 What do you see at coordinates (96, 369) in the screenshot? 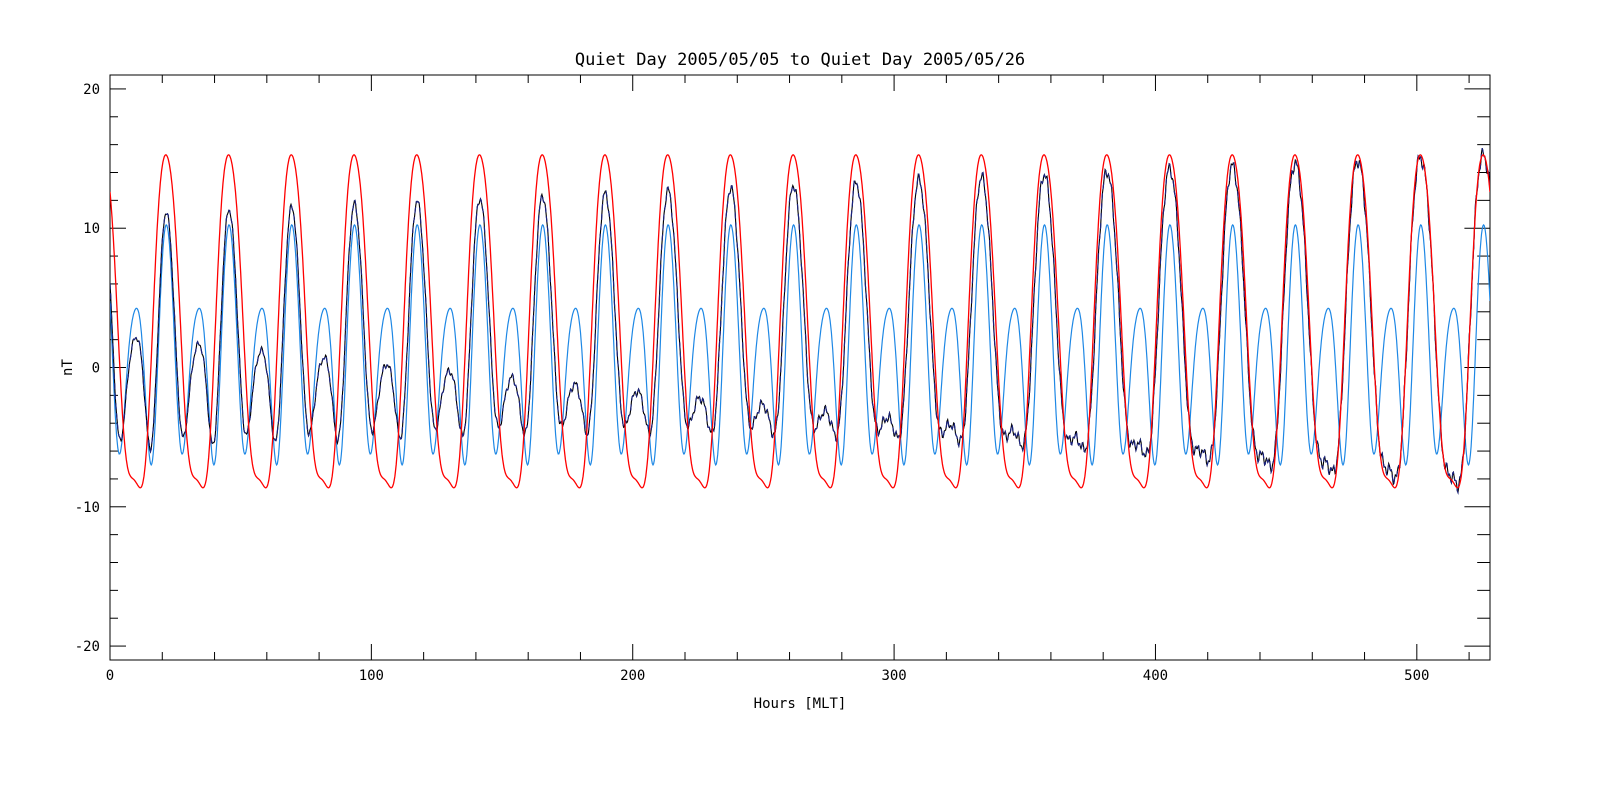
I see `y-tick-label: 0` at bounding box center [96, 369].